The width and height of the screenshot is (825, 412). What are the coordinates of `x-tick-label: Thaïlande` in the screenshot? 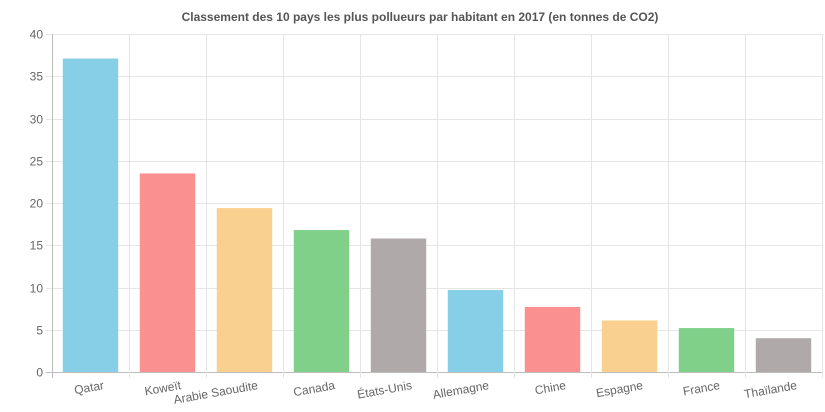 It's located at (770, 389).